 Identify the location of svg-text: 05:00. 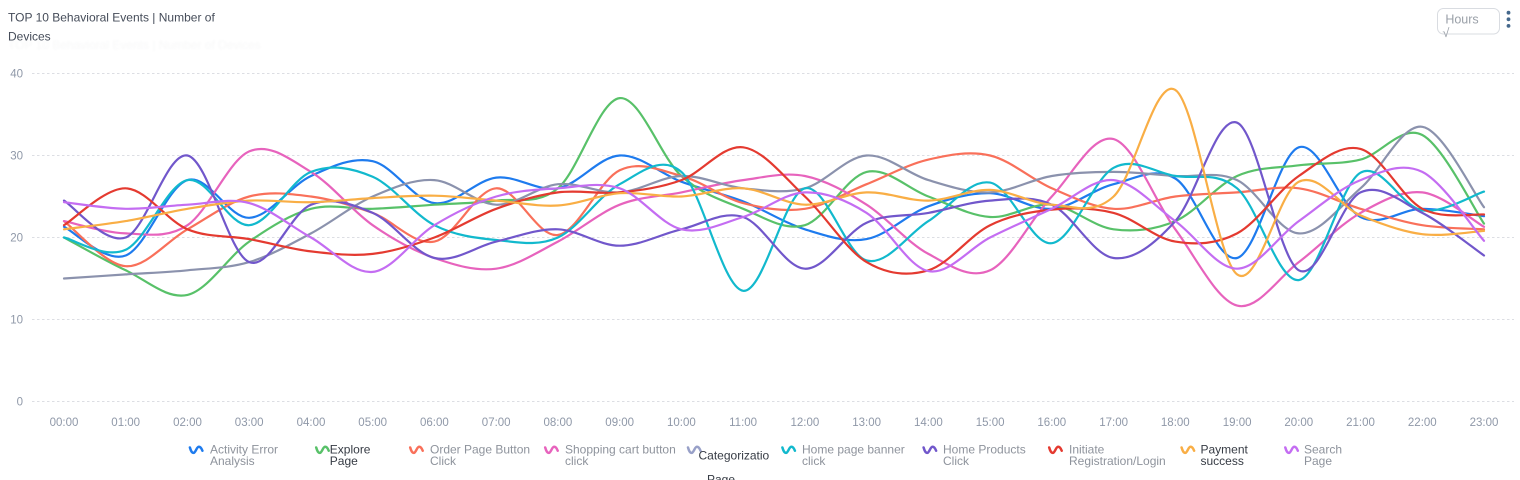
(372, 423).